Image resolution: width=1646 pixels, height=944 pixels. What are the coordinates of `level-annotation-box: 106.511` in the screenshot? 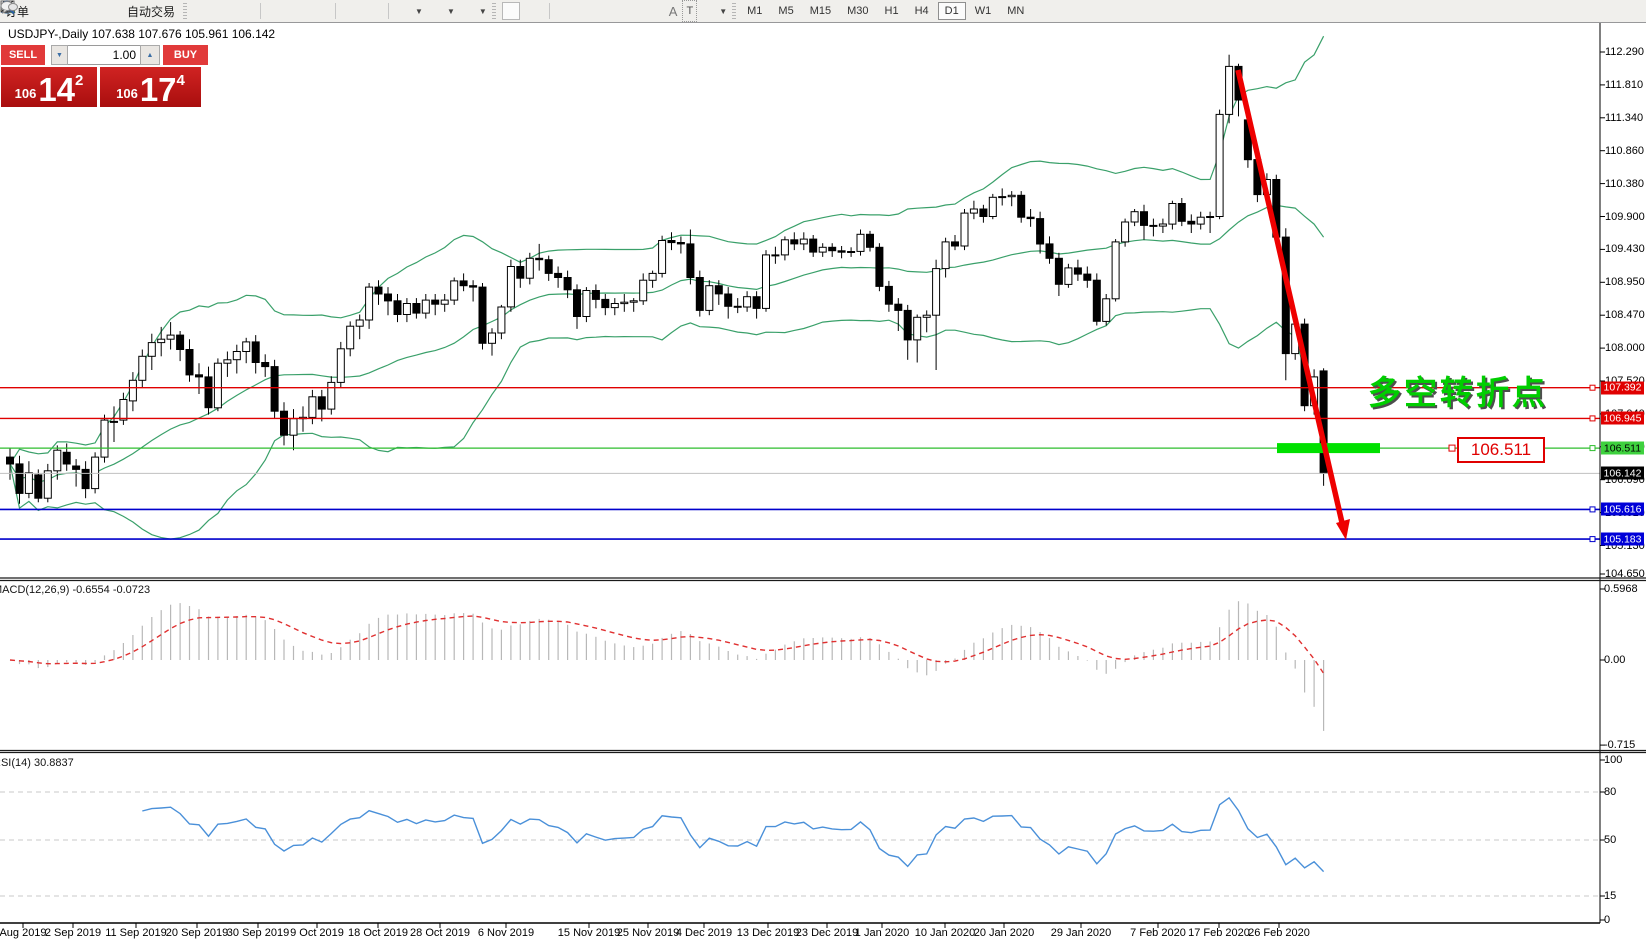 It's located at (1501, 450).